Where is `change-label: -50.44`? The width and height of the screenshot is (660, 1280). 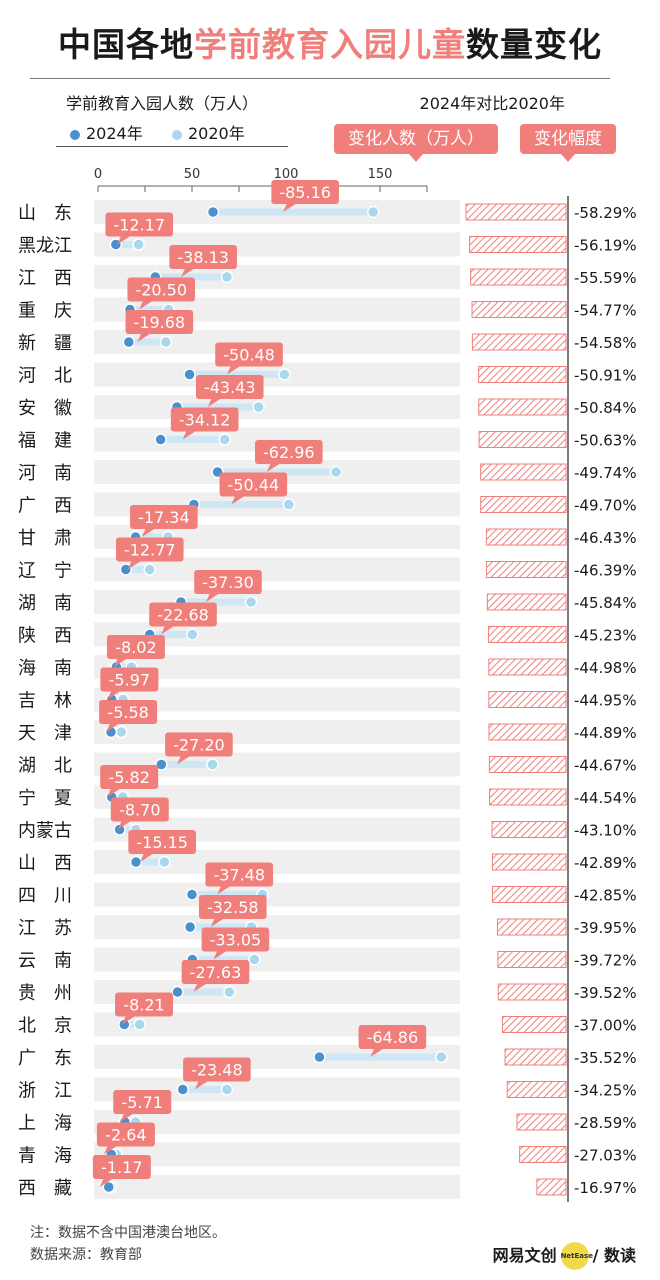
change-label: -50.44 is located at coordinates (254, 485).